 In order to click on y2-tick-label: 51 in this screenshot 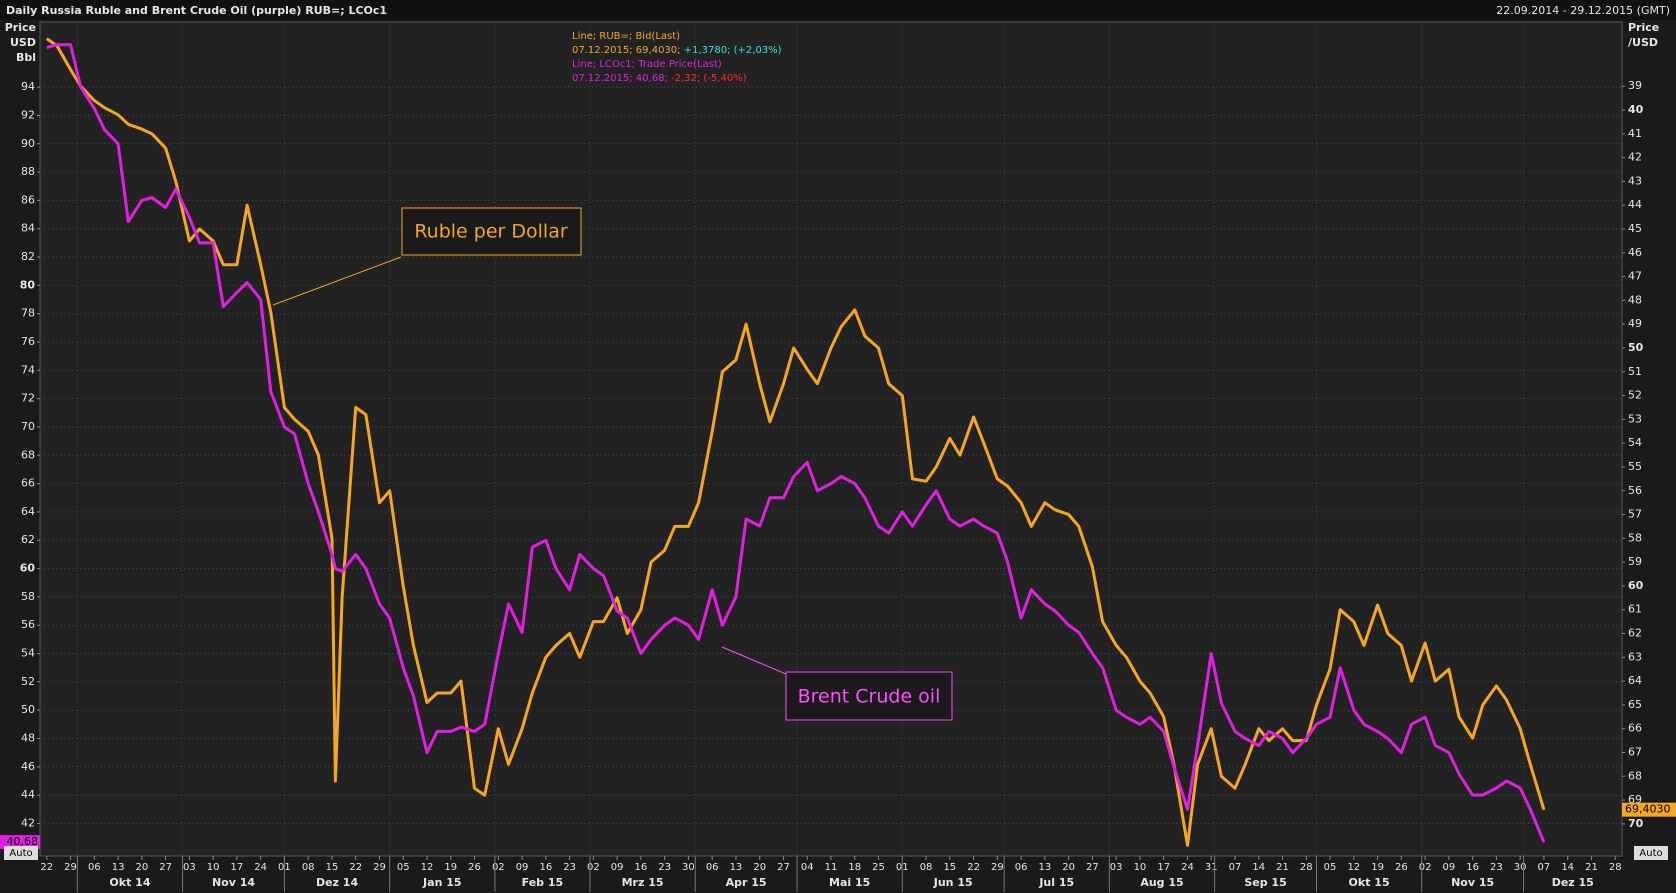, I will do `click(1635, 371)`.